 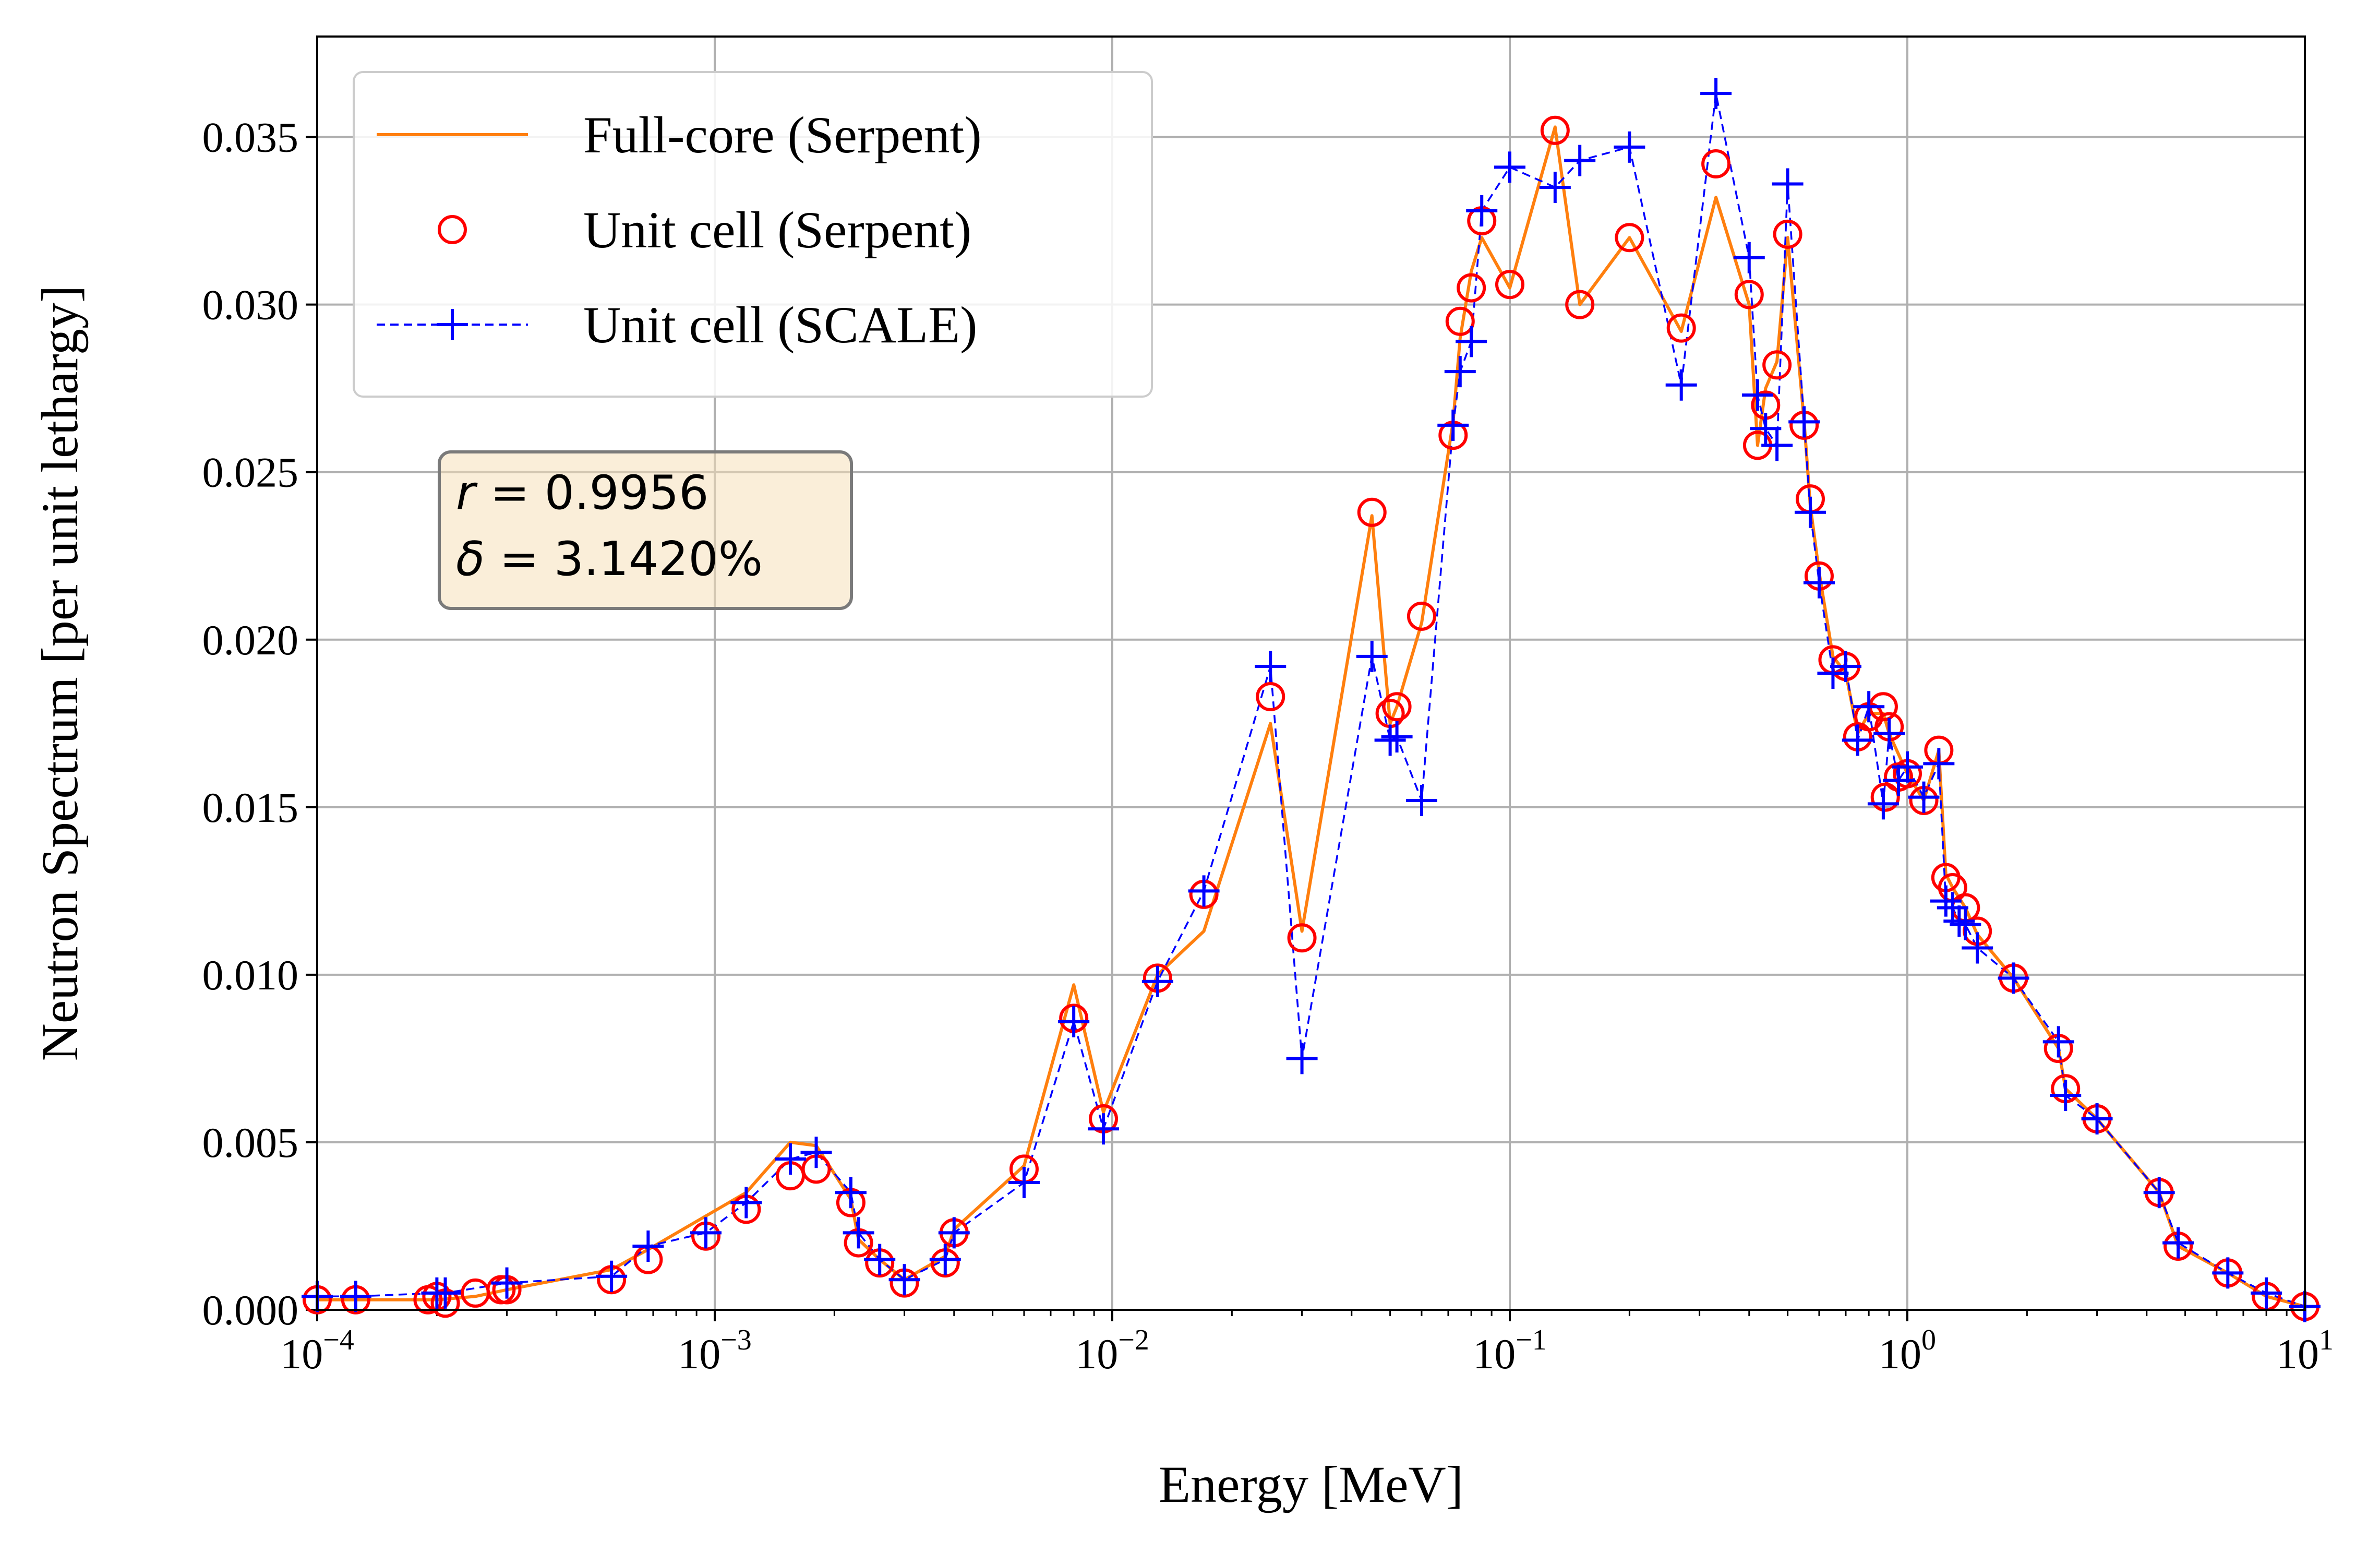 I want to click on stats-box, so click(x=645, y=530).